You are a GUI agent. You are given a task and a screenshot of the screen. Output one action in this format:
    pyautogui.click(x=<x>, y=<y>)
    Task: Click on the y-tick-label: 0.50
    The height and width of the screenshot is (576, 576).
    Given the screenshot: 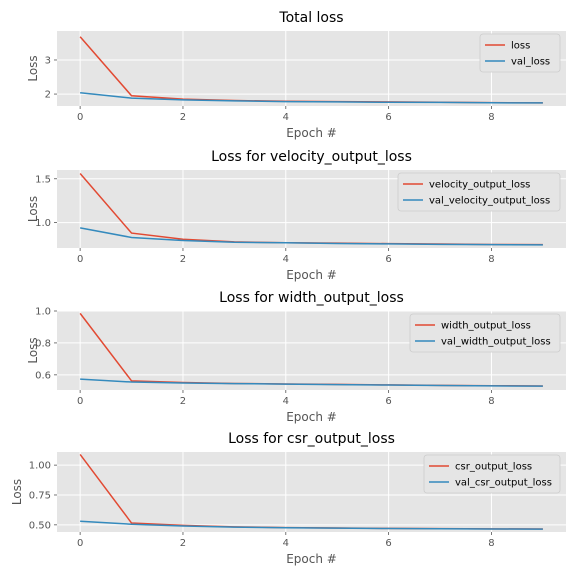 What is the action you would take?
    pyautogui.click(x=40, y=525)
    